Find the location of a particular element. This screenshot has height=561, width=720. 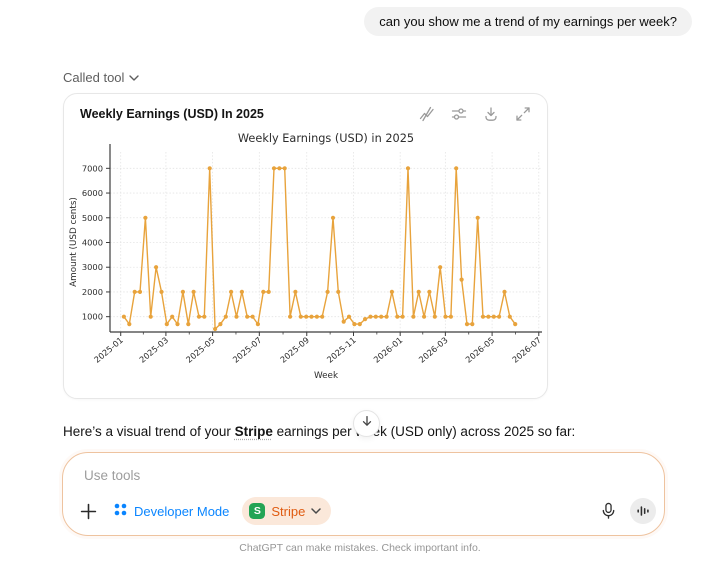

svg-text: 2025-07 is located at coordinates (247, 350).